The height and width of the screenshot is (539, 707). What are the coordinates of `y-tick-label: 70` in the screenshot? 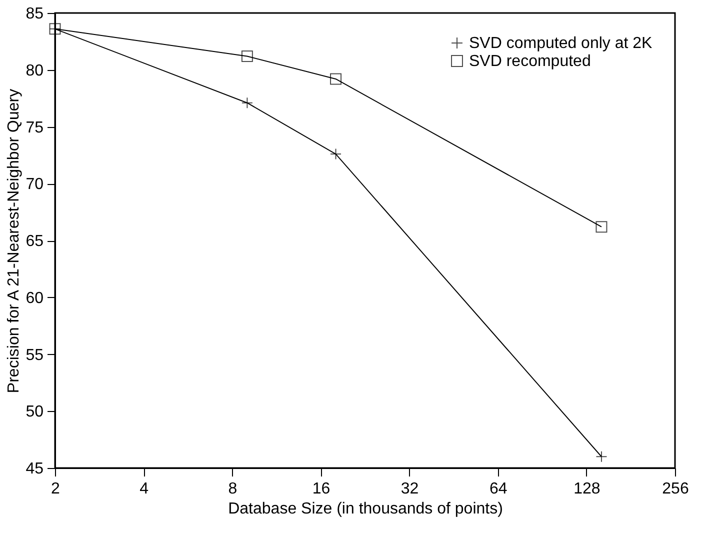 It's located at (35, 185).